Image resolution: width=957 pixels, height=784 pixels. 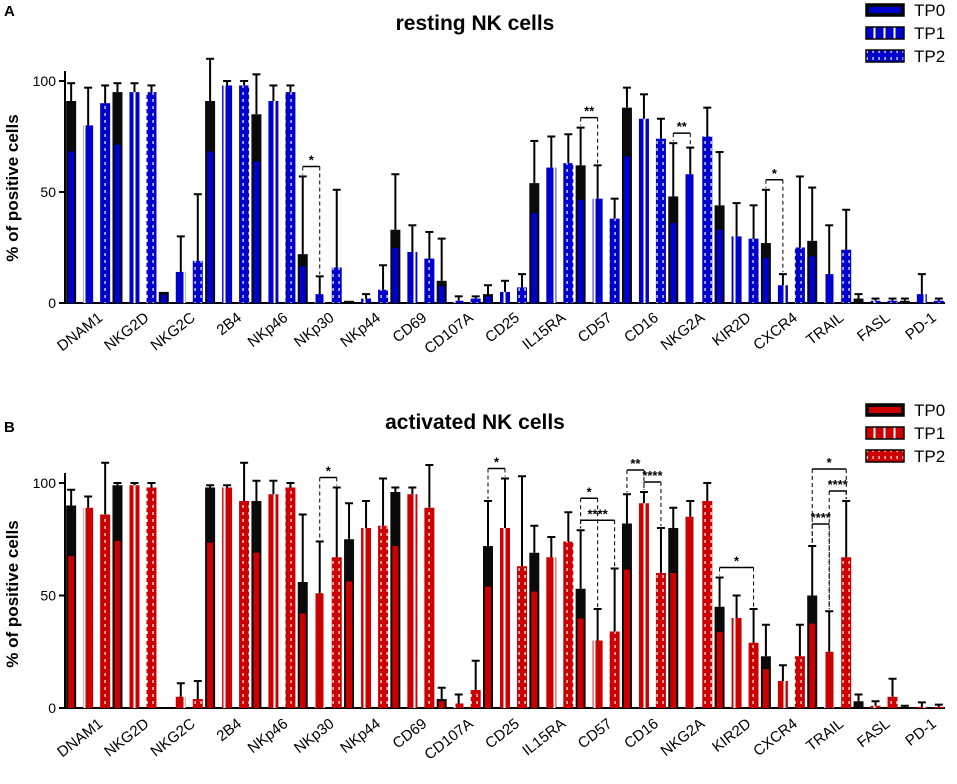 What do you see at coordinates (52, 708) in the screenshot?
I see `y-tick-label: 0` at bounding box center [52, 708].